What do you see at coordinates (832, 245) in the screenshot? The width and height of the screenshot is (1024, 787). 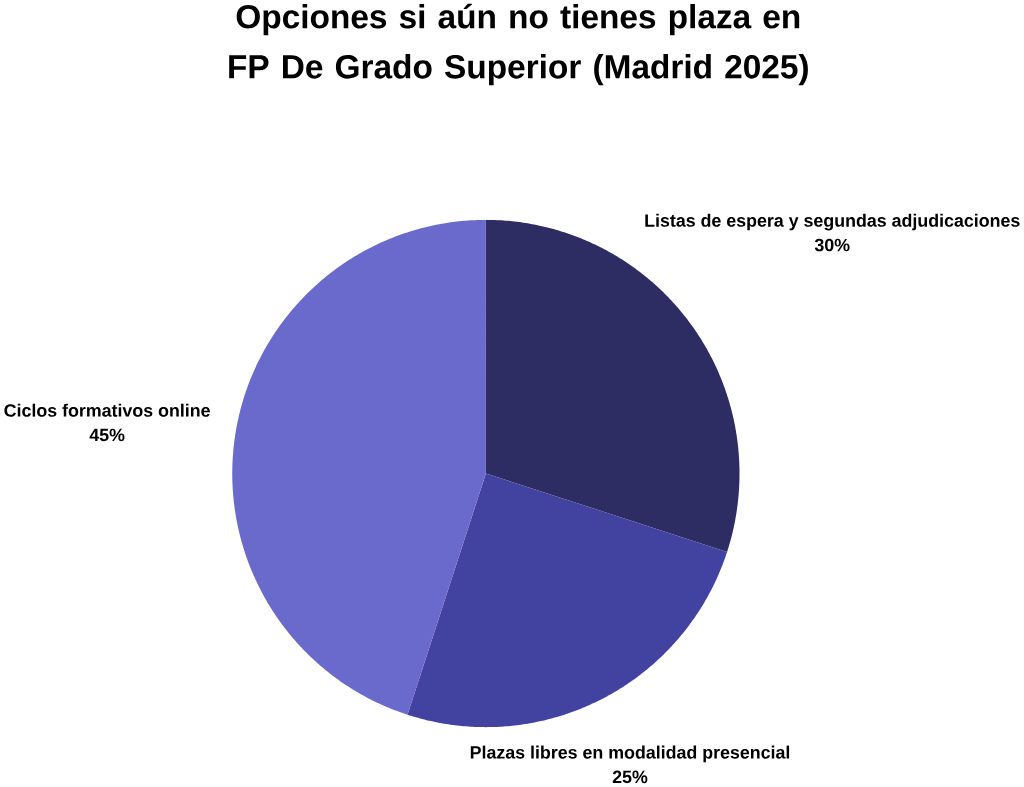 I see `data-label: 30%` at bounding box center [832, 245].